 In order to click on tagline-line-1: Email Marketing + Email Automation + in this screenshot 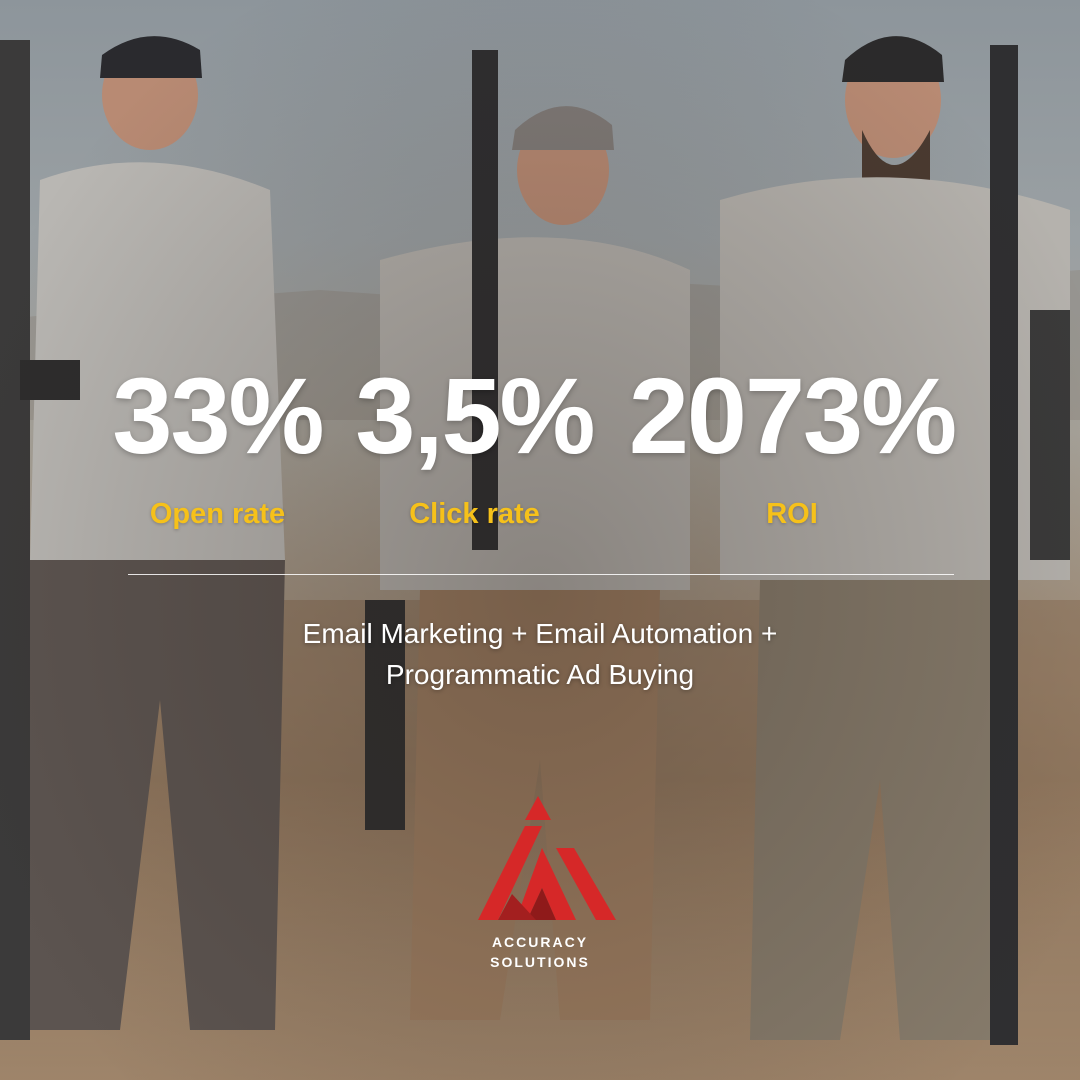, I will do `click(540, 633)`.